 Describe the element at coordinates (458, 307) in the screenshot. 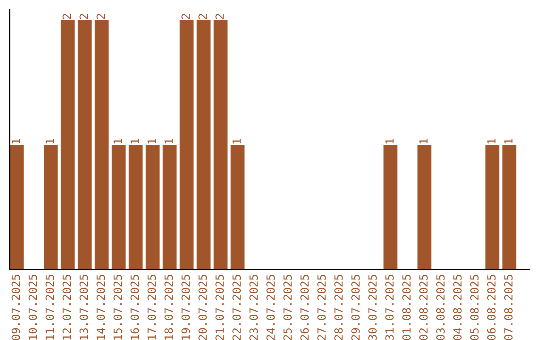

I see `x-tick-label: 04.08.2025` at that location.